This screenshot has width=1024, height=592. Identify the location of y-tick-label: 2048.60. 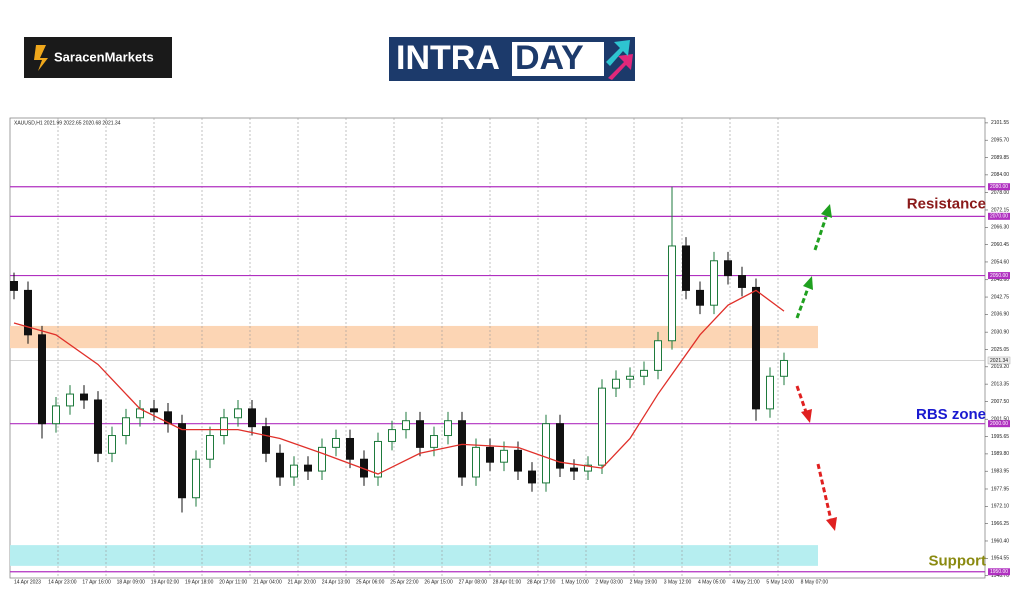
(1000, 280).